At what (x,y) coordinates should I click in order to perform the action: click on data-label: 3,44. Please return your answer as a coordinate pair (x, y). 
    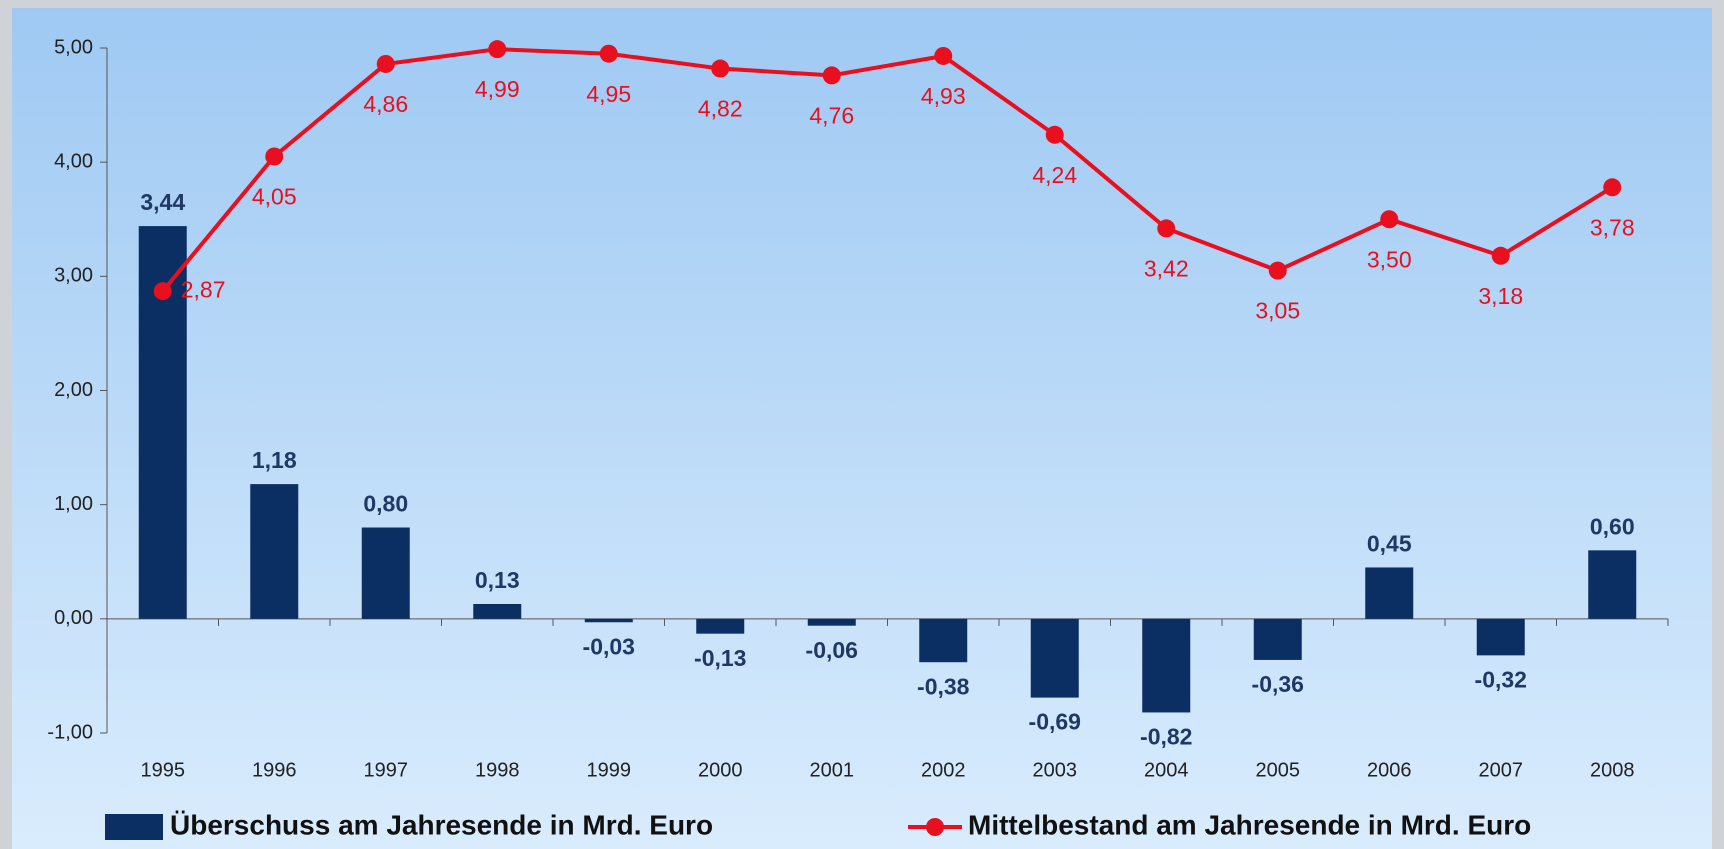
    Looking at the image, I should click on (162, 202).